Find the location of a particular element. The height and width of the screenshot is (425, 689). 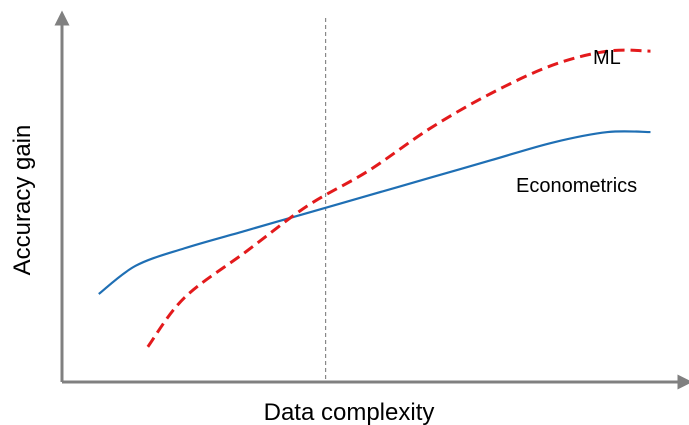

ml-series-label: ML is located at coordinates (607, 58).